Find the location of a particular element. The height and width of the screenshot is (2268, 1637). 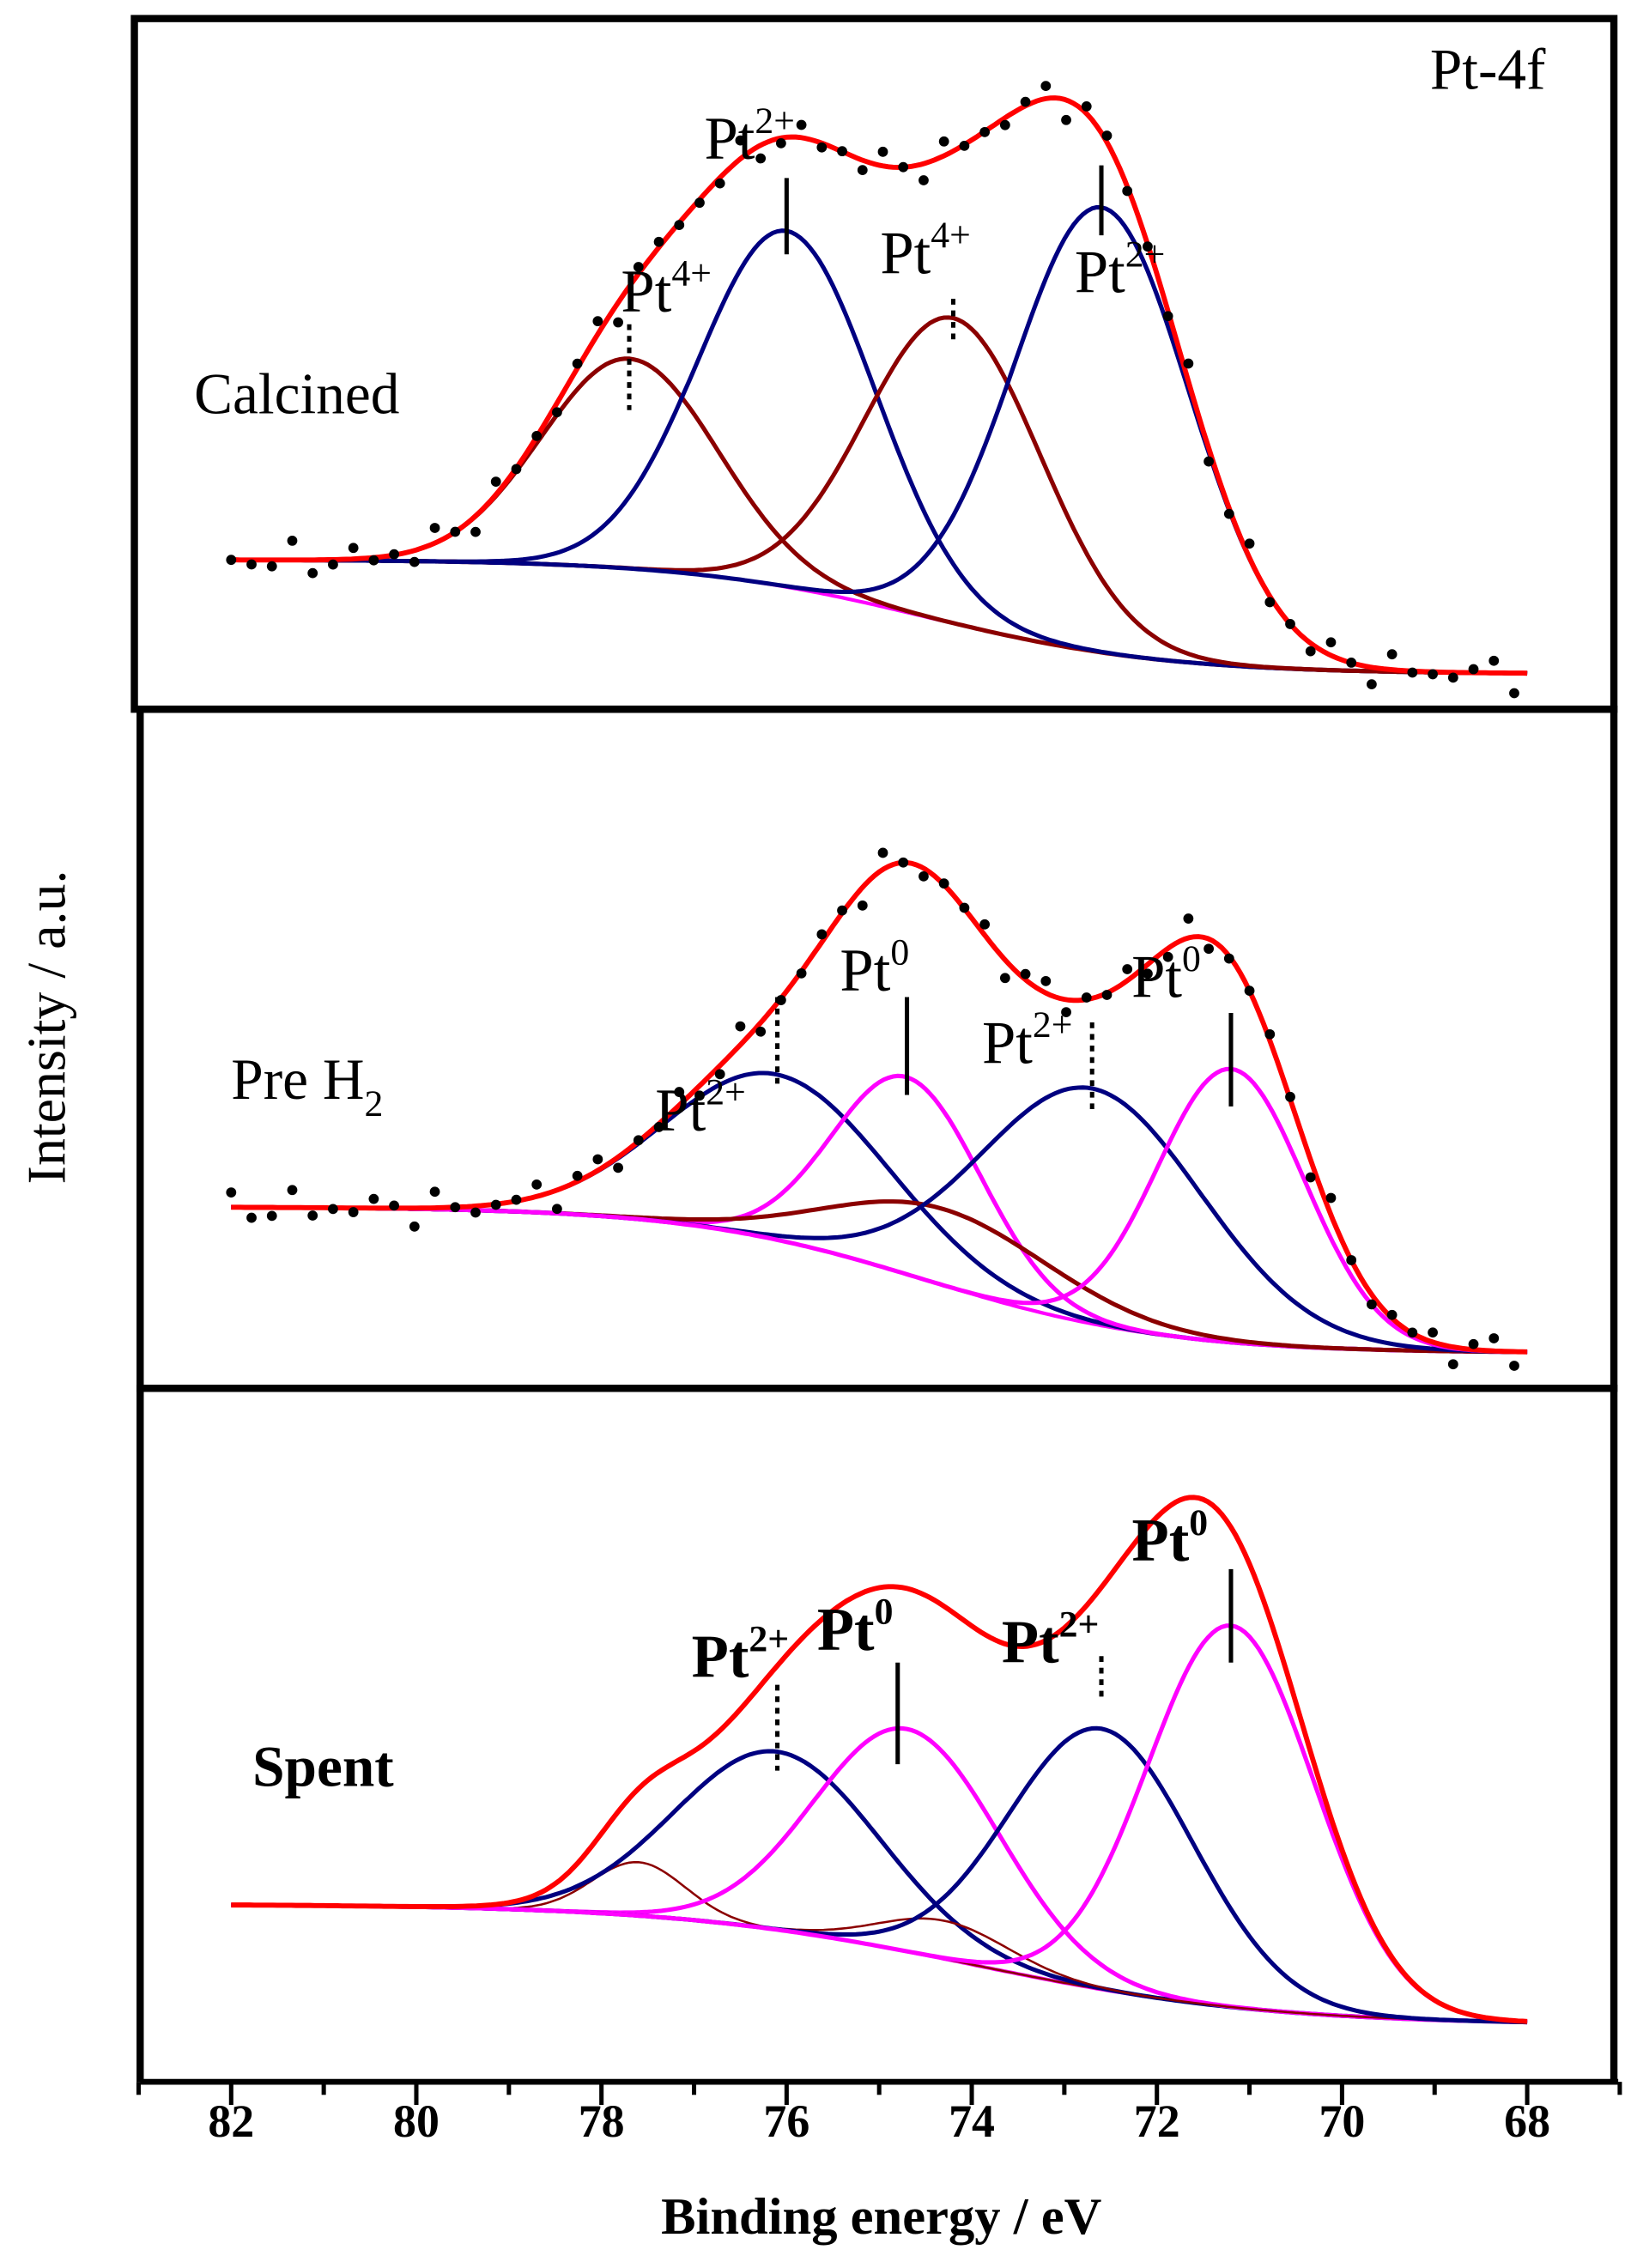

x-axis-label: Binding energy / eV is located at coordinates (881, 2217).